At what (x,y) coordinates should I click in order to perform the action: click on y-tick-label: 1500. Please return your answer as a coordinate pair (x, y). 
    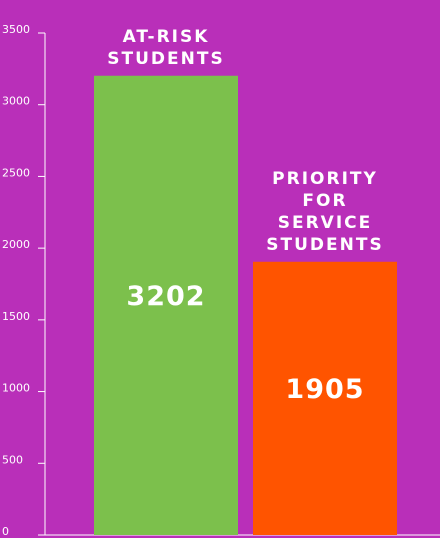
    Looking at the image, I should click on (16, 316).